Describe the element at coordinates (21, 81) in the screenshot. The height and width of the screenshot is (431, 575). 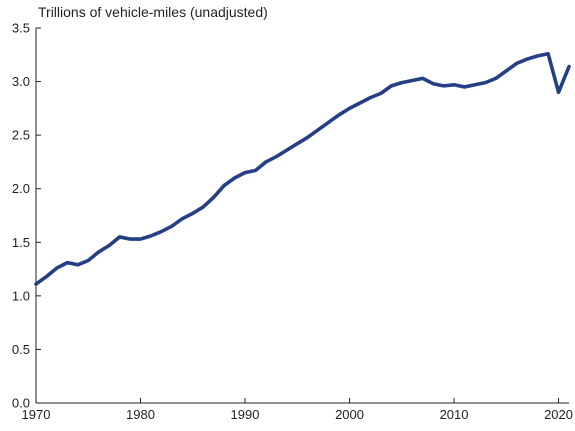
I see `y-tick-label: 3.0` at that location.